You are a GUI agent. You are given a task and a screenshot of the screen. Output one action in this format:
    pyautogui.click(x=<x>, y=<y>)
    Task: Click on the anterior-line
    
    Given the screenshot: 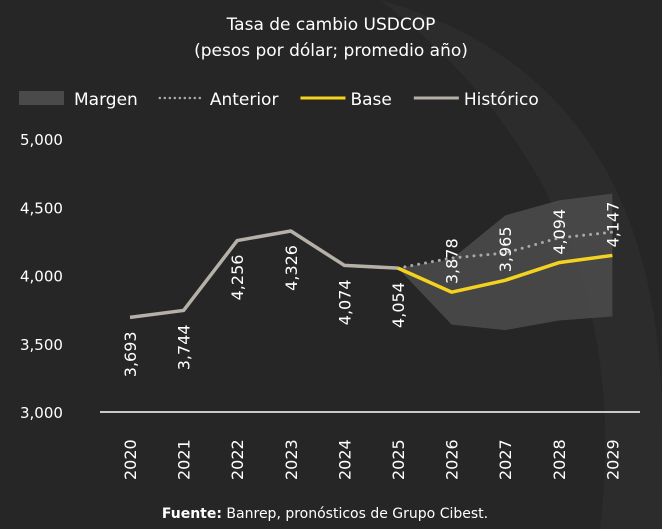 What is the action you would take?
    pyautogui.click(x=505, y=250)
    